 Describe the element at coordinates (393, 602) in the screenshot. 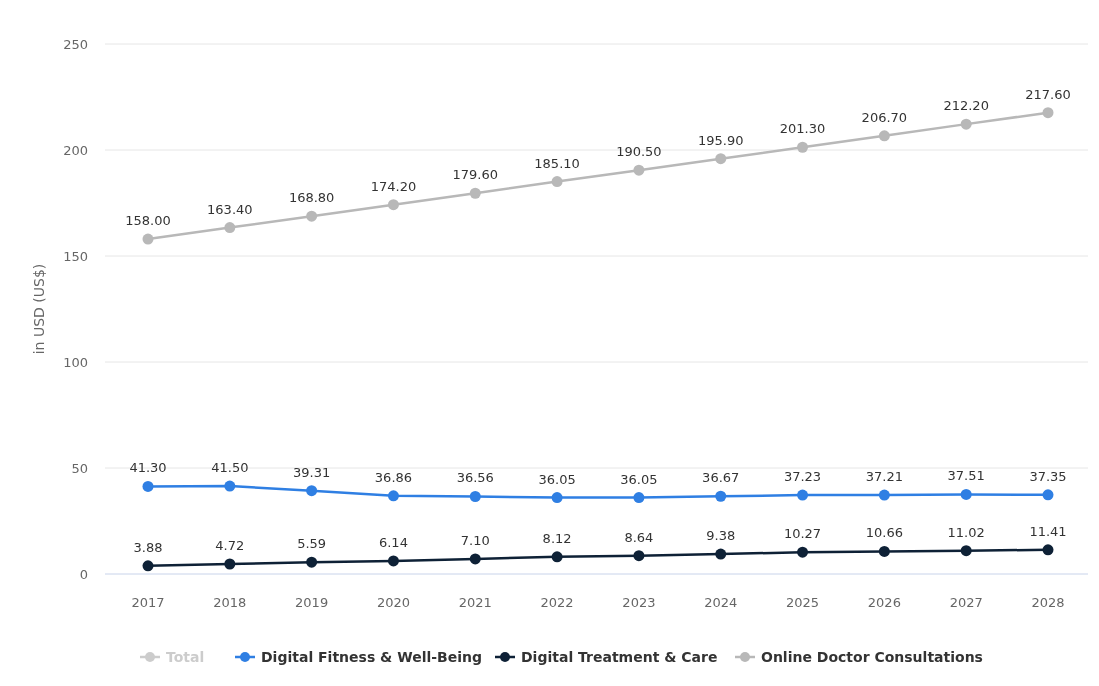

I see `x-tick-label: 2020` at that location.